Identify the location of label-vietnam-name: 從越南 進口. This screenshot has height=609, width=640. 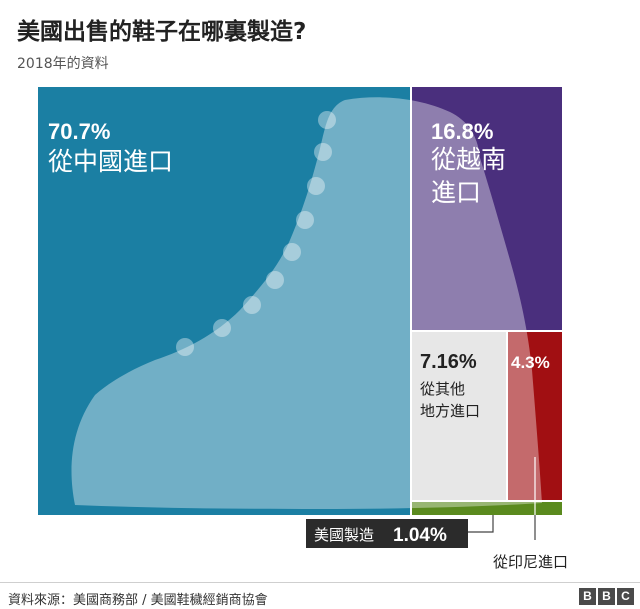
(472, 176).